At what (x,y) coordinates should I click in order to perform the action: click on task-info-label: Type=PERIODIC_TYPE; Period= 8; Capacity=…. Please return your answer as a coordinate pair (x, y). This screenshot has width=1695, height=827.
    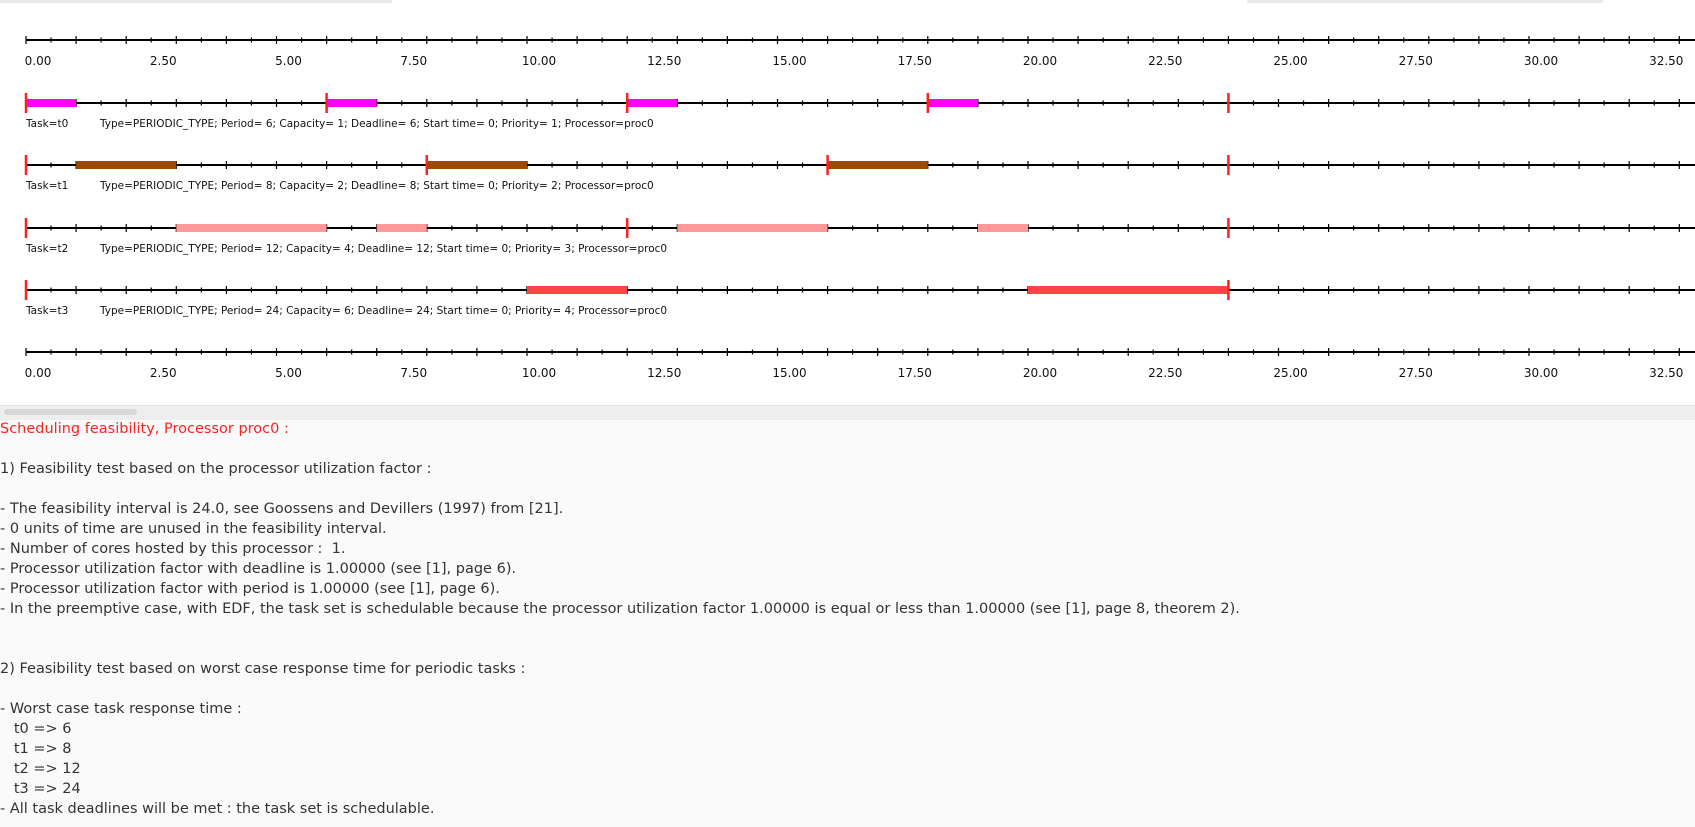
    Looking at the image, I should click on (376, 186).